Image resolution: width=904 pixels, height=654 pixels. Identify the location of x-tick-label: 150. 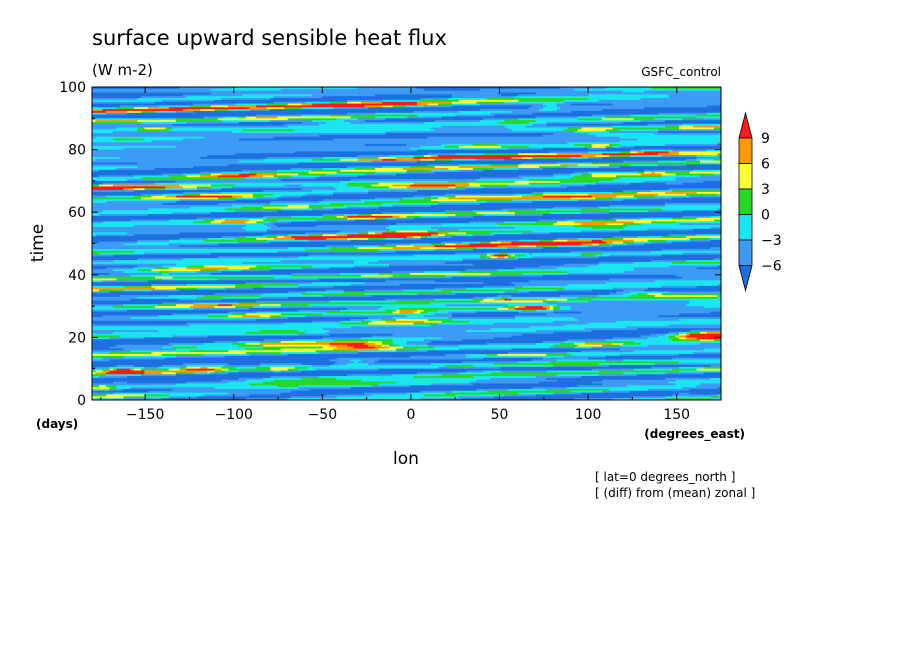
(676, 415).